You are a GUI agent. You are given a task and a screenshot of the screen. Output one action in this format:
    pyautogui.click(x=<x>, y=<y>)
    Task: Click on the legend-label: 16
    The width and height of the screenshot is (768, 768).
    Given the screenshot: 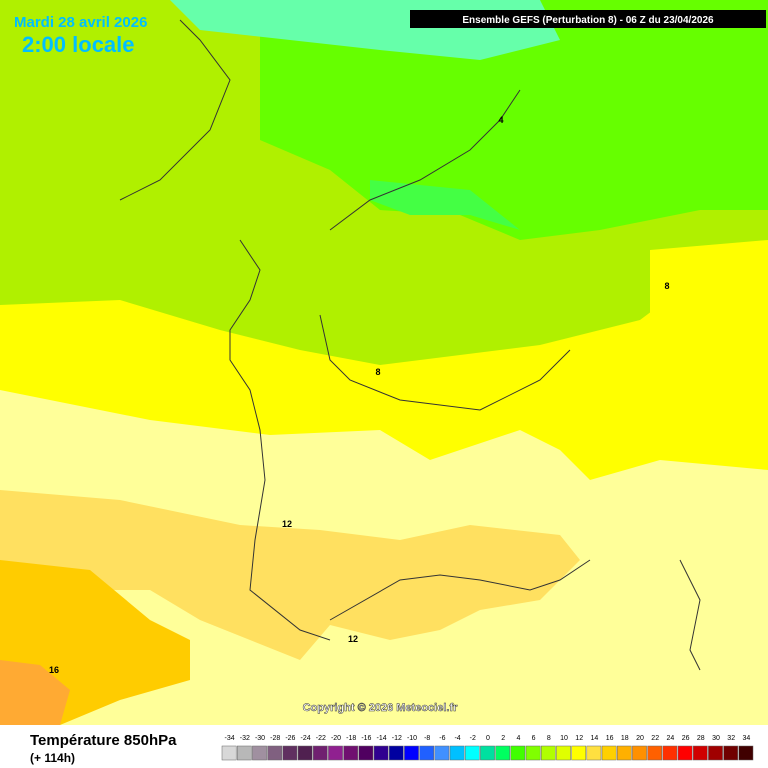 What is the action you would take?
    pyautogui.click(x=610, y=738)
    